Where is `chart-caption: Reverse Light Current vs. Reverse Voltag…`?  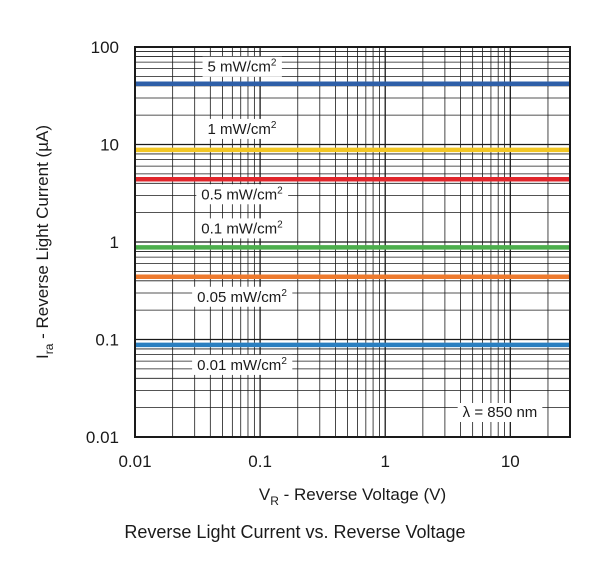
chart-caption: Reverse Light Current vs. Reverse Voltag… is located at coordinates (295, 532).